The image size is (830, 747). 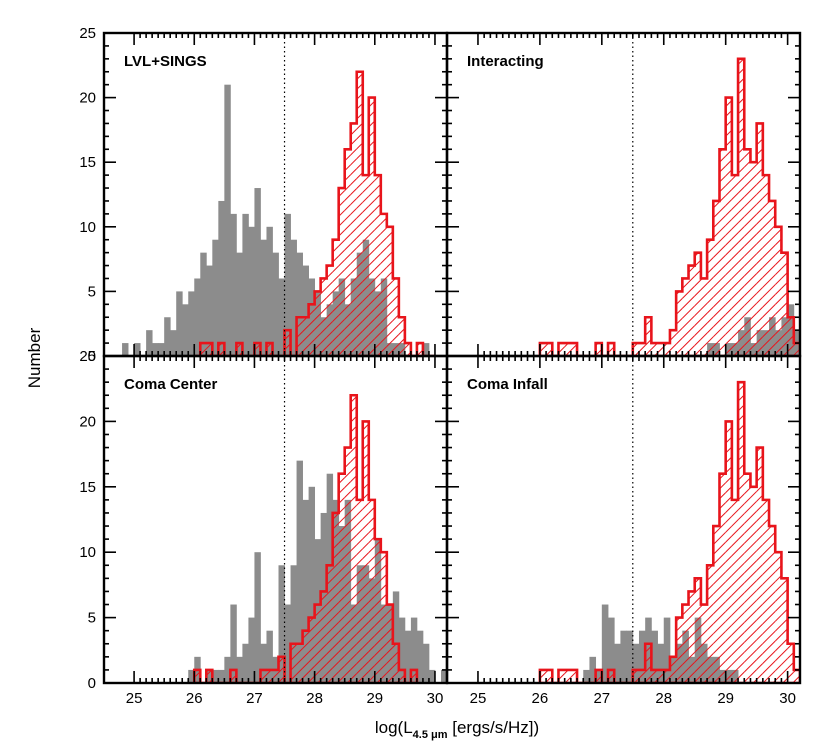 I want to click on panel-label: Interacting, so click(x=505, y=61).